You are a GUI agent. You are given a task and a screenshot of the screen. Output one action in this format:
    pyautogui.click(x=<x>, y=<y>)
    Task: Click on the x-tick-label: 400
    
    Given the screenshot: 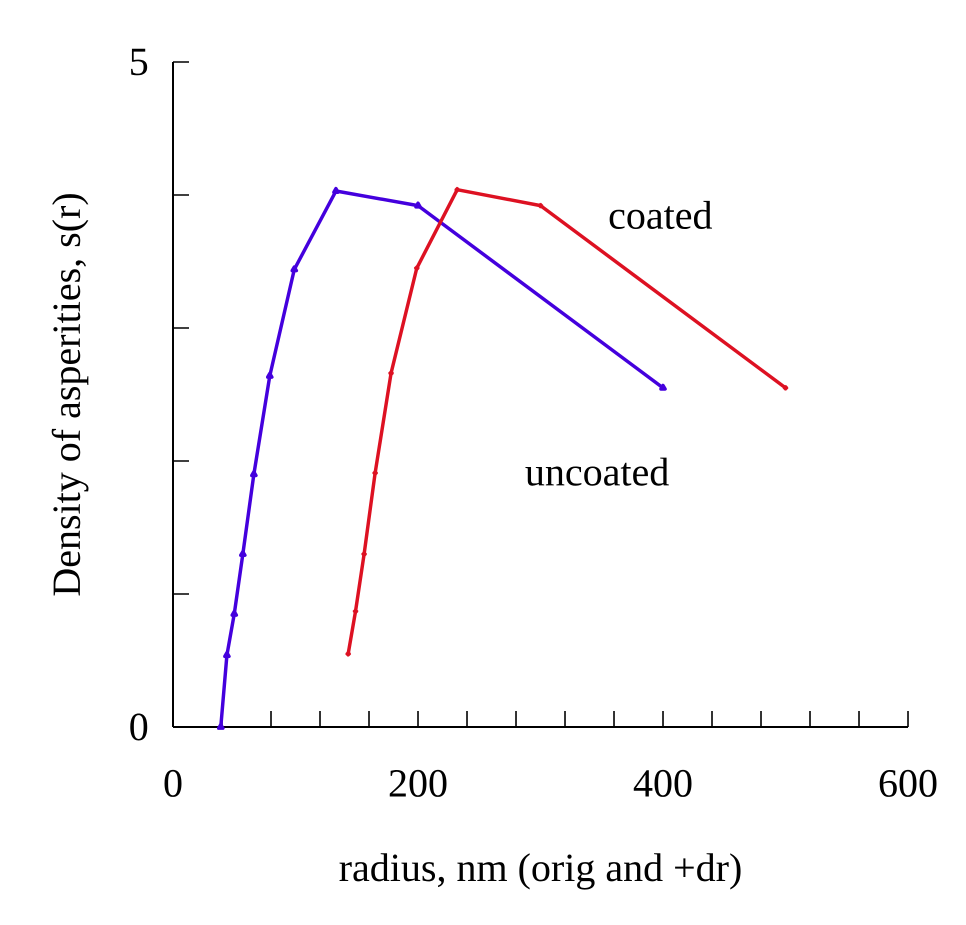 What is the action you would take?
    pyautogui.click(x=663, y=783)
    